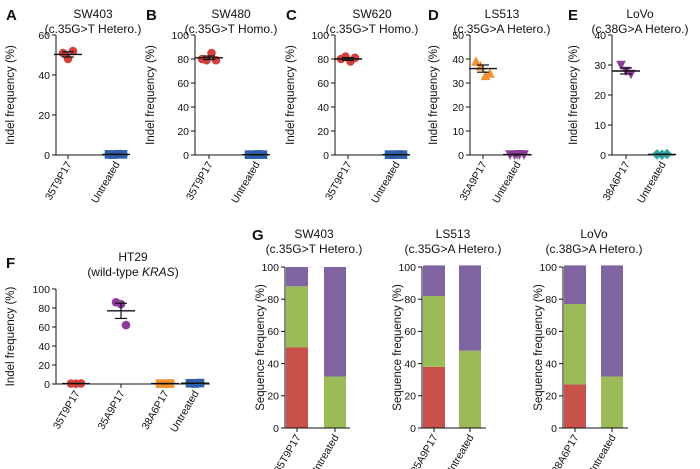  I want to click on panel-label: A, so click(11, 15).